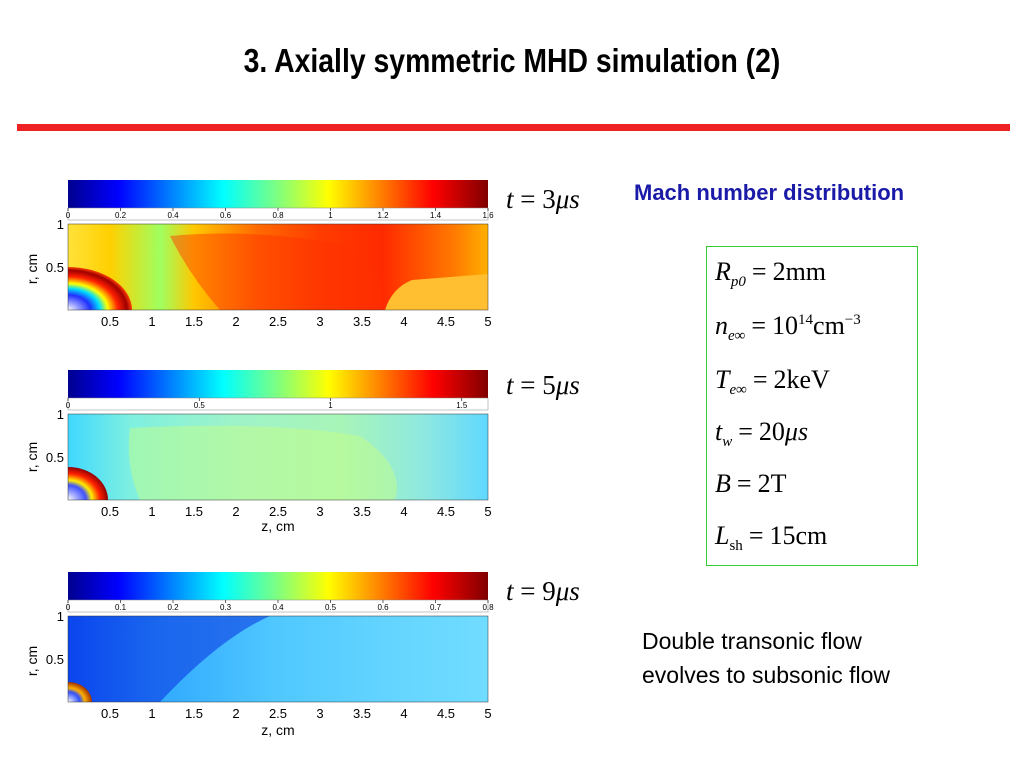 This screenshot has height=768, width=1024. Describe the element at coordinates (796, 431) in the screenshot. I see `param-unit: μs` at that location.